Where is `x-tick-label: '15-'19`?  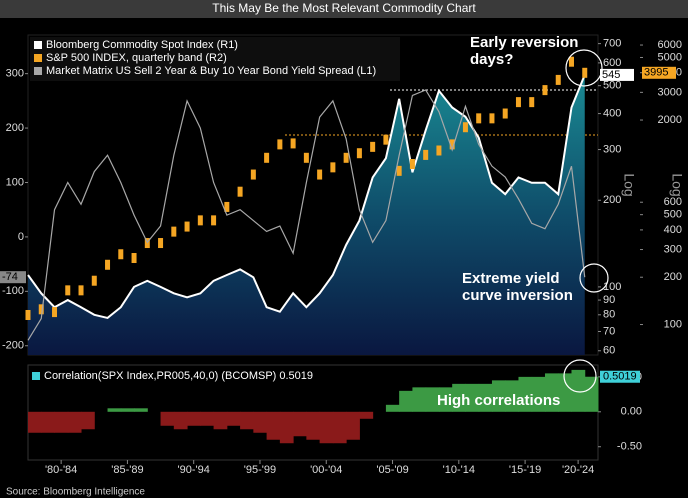
x-tick-label: '15-'19 is located at coordinates (525, 470).